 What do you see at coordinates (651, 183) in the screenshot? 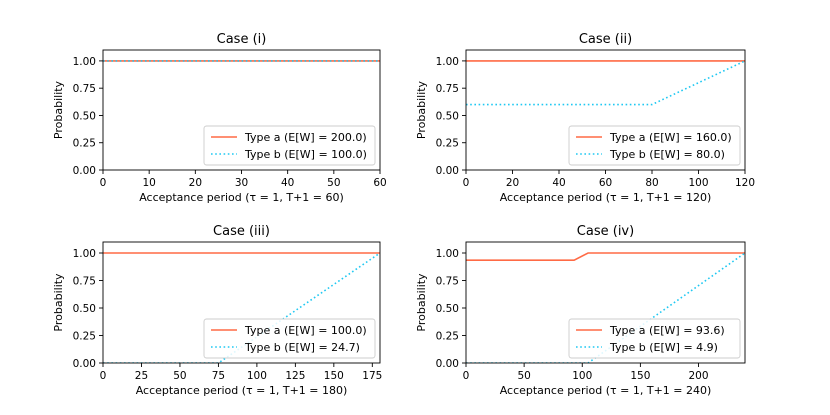
I see `x-tick-label: 80` at bounding box center [651, 183].